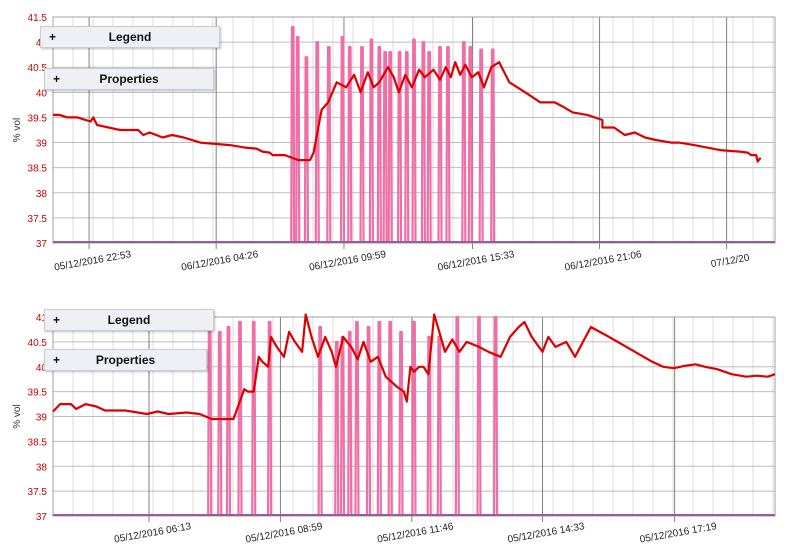 This screenshot has height=555, width=796. What do you see at coordinates (38, 18) in the screenshot?
I see `y-tick-label: 41.5` at bounding box center [38, 18].